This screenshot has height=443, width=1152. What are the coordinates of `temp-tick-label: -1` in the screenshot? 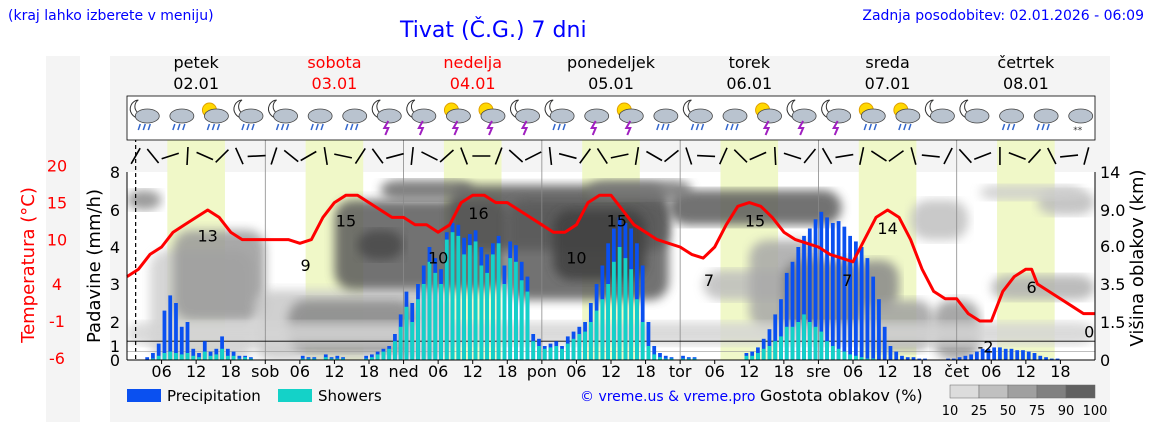 It's located at (57, 321).